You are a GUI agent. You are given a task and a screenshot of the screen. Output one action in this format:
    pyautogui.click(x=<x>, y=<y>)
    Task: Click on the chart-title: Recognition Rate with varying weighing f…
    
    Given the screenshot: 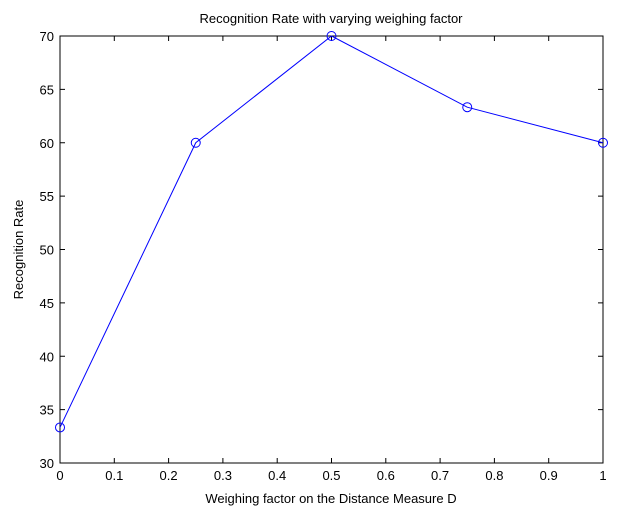 What is the action you would take?
    pyautogui.click(x=331, y=18)
    